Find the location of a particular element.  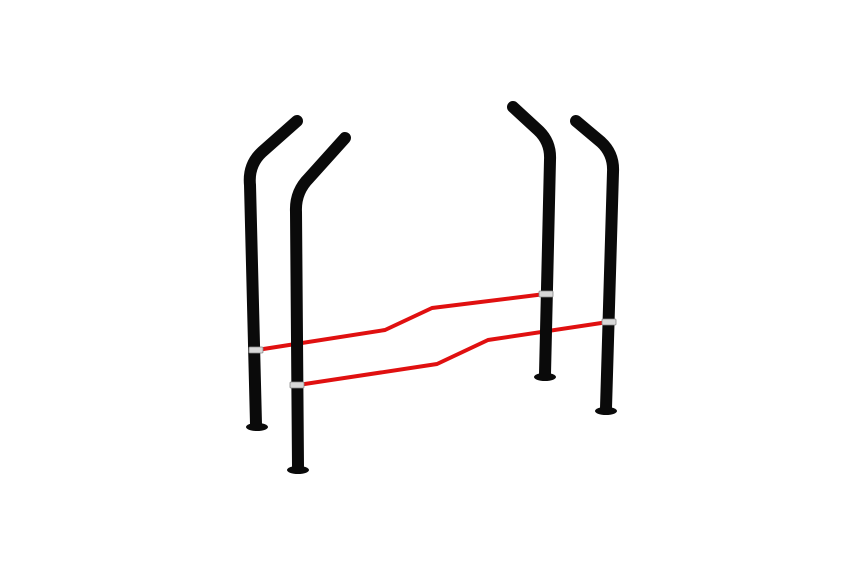

post-back-left is located at coordinates (273, 272).